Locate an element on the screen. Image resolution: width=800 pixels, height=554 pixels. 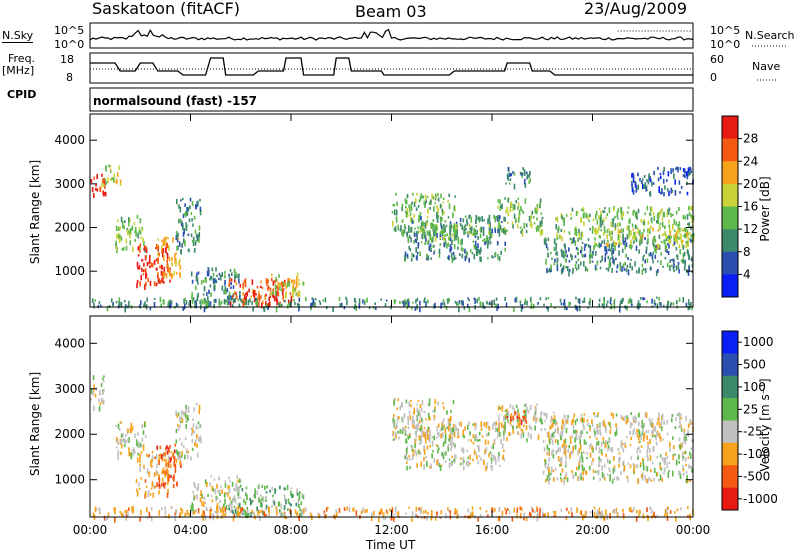
nave-tick-high: 60 is located at coordinates (717, 59).